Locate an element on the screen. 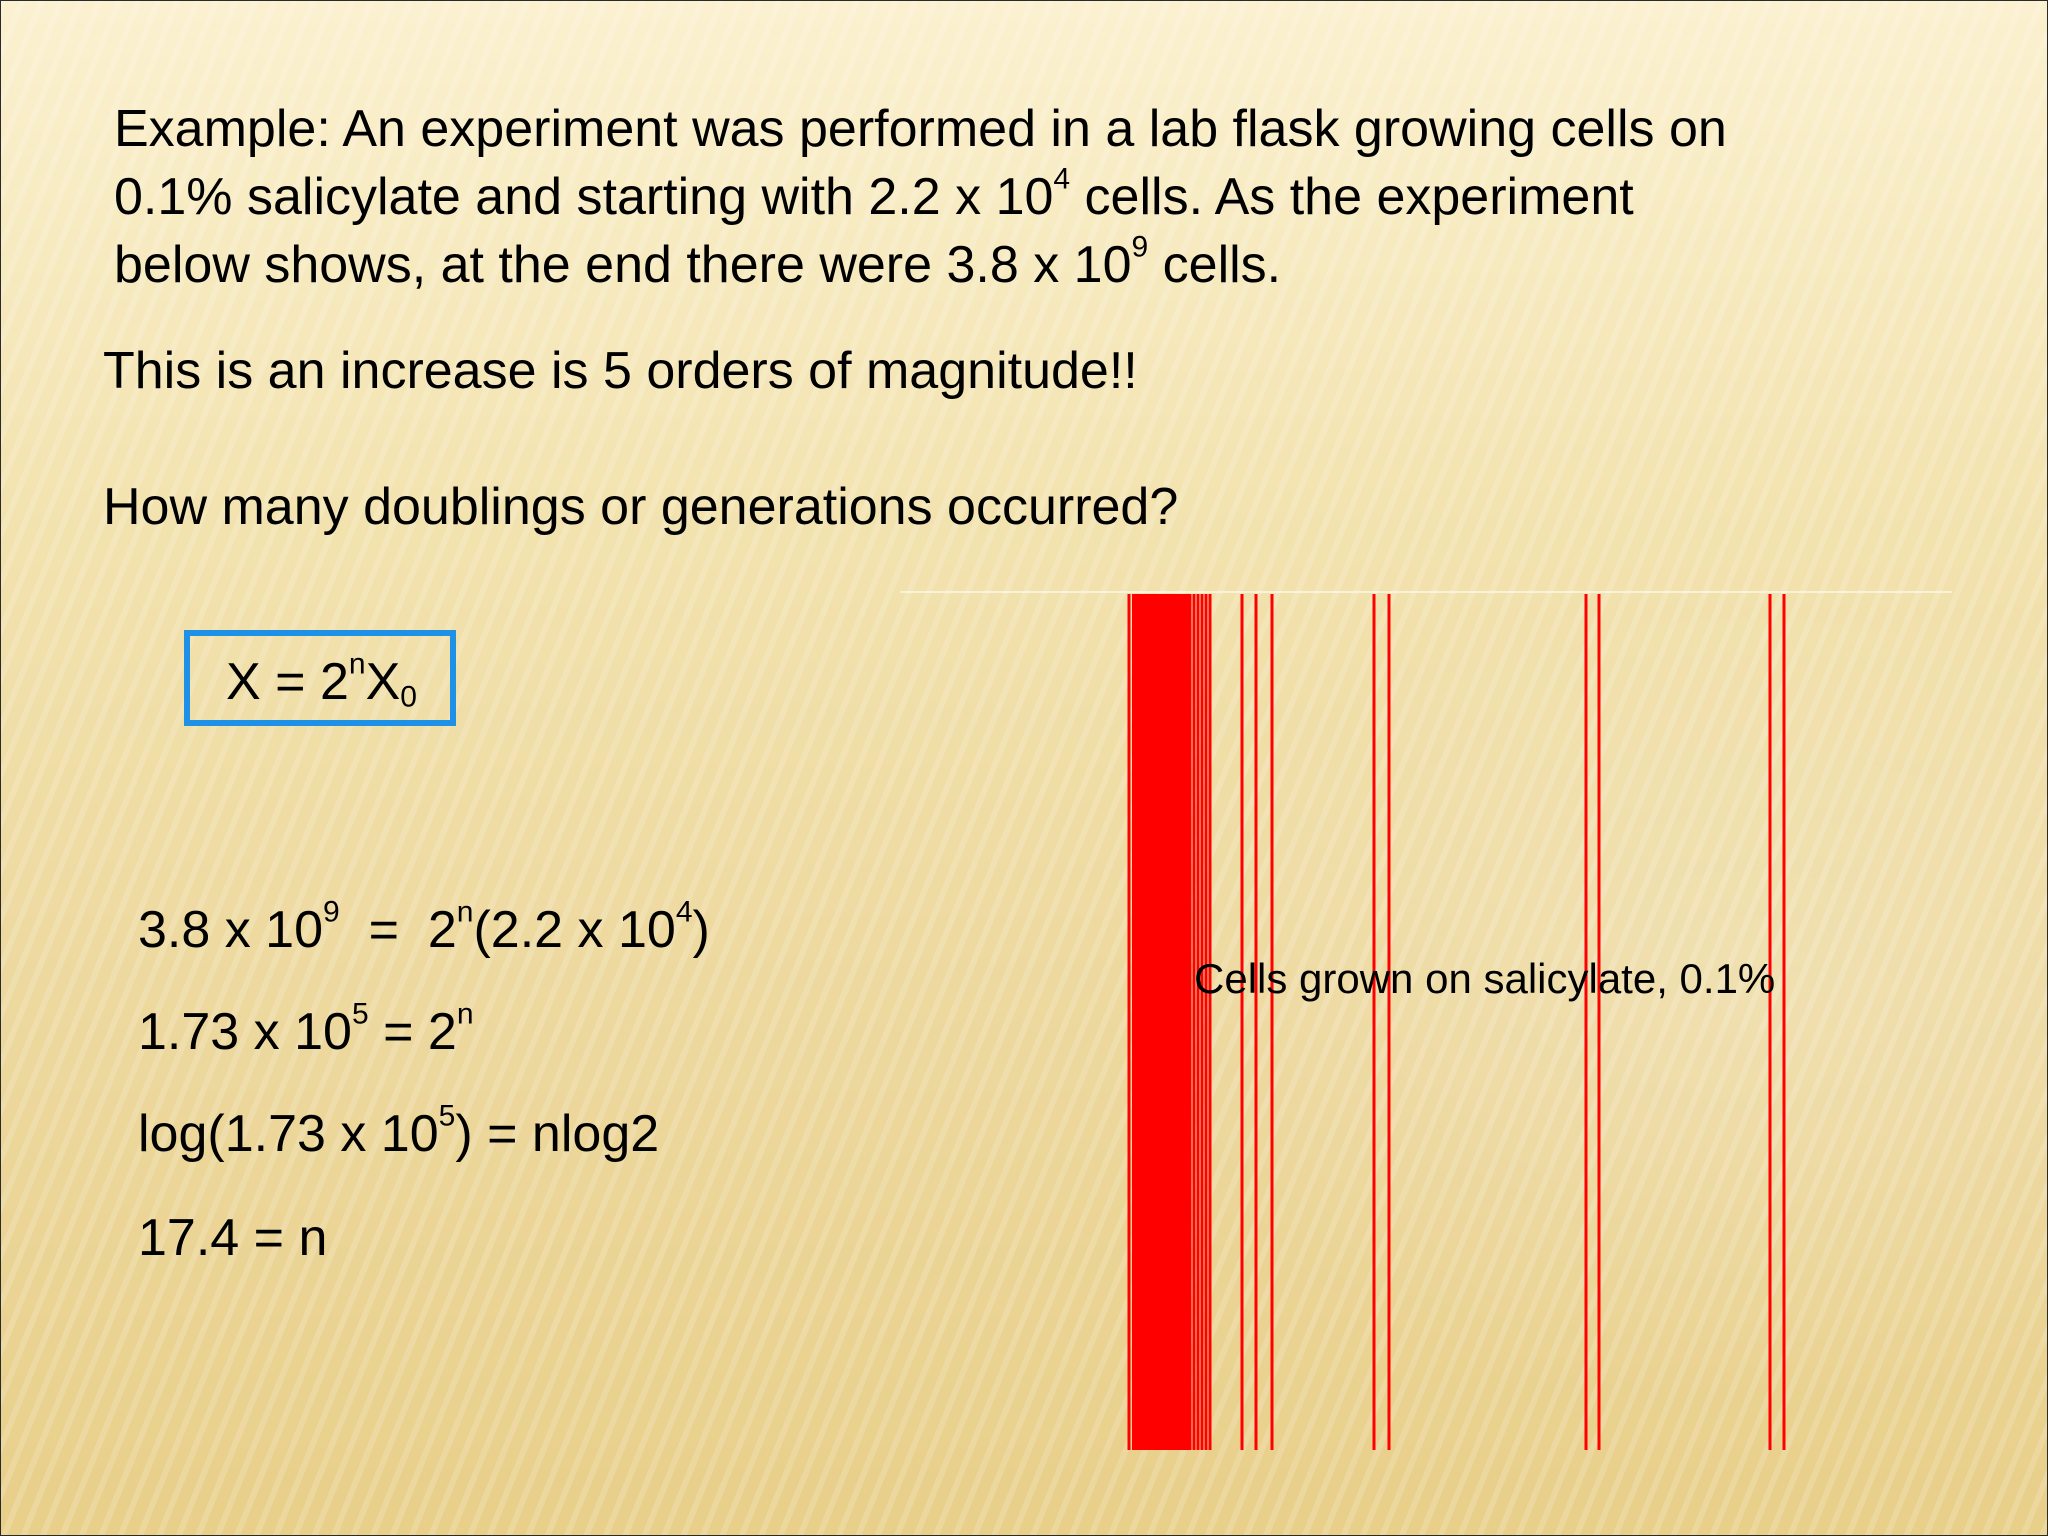 The height and width of the screenshot is (1536, 2048). eq3-part-a: log(1.73 x 10 is located at coordinates (288, 1134).